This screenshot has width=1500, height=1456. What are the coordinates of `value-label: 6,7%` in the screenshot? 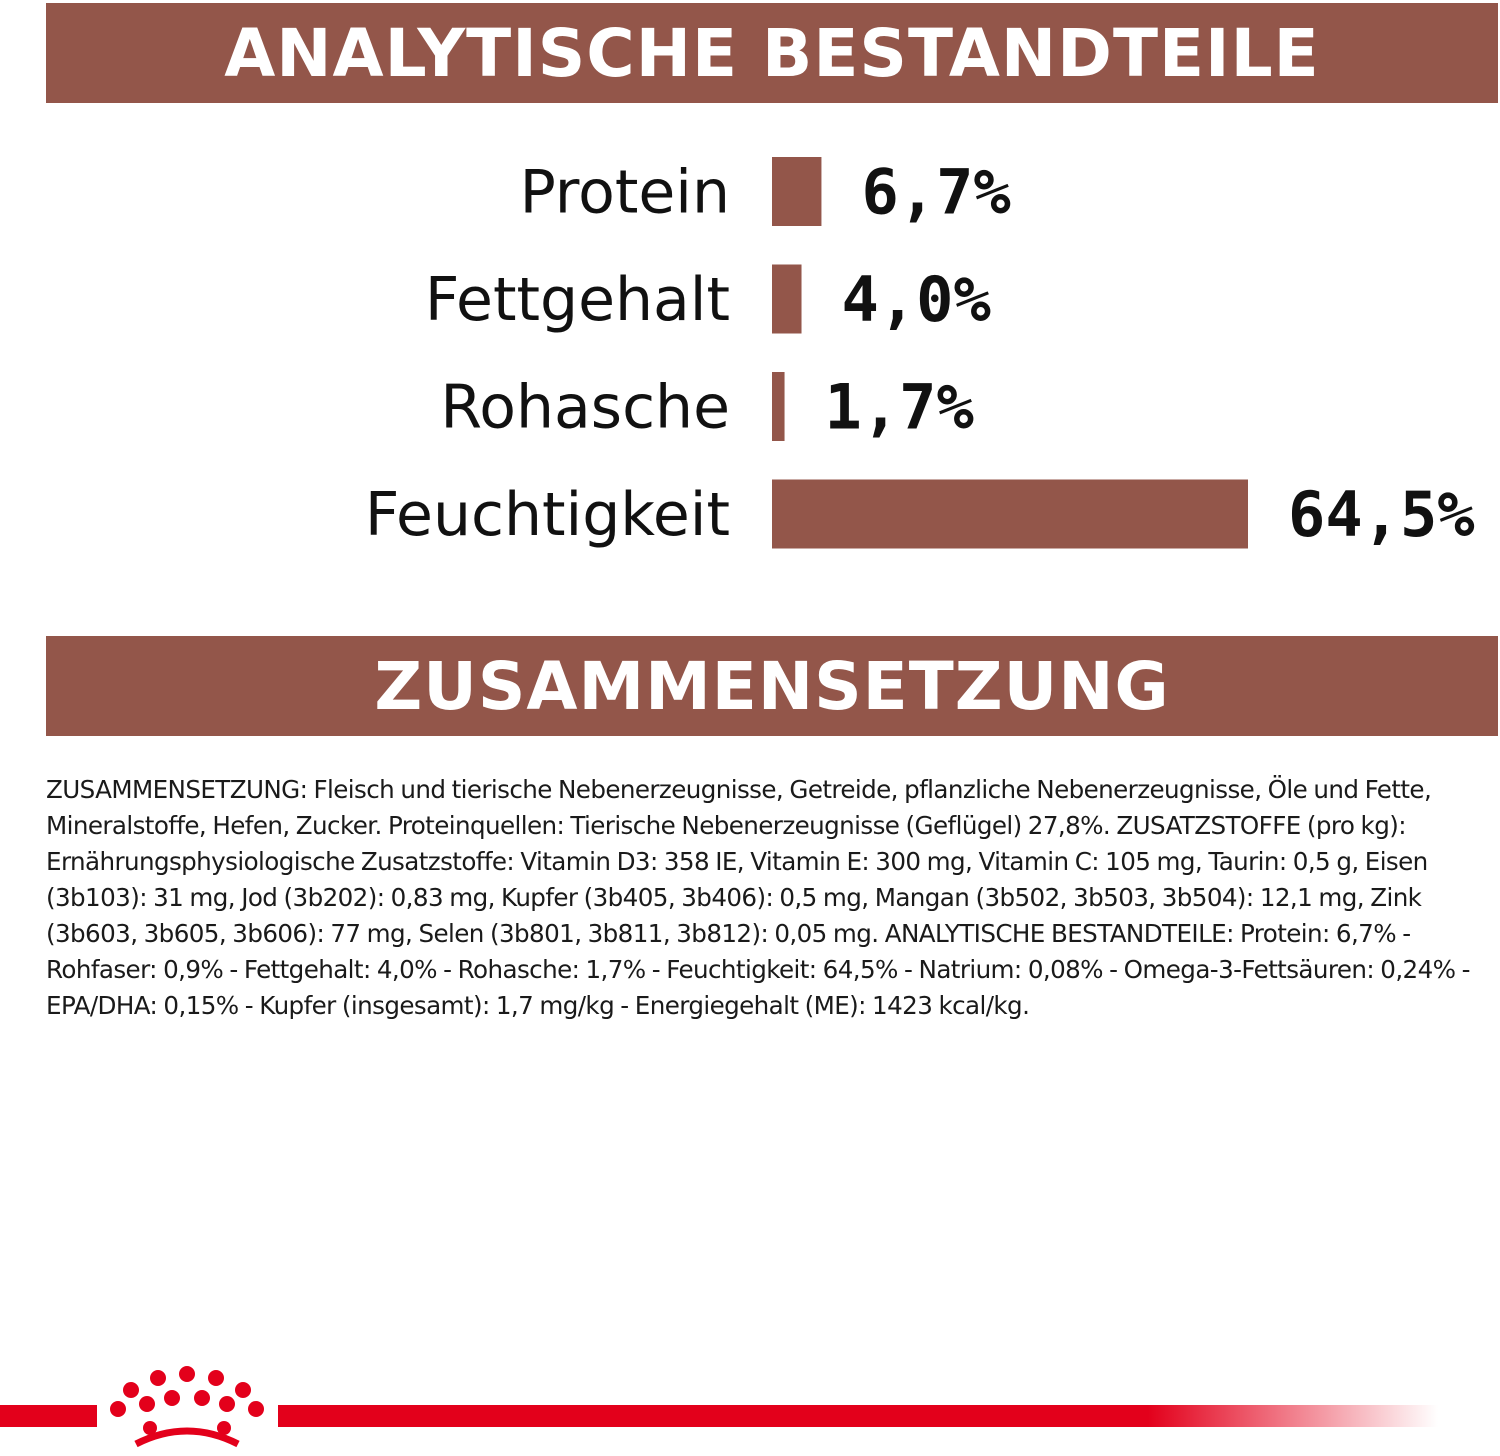 It's located at (935, 192).